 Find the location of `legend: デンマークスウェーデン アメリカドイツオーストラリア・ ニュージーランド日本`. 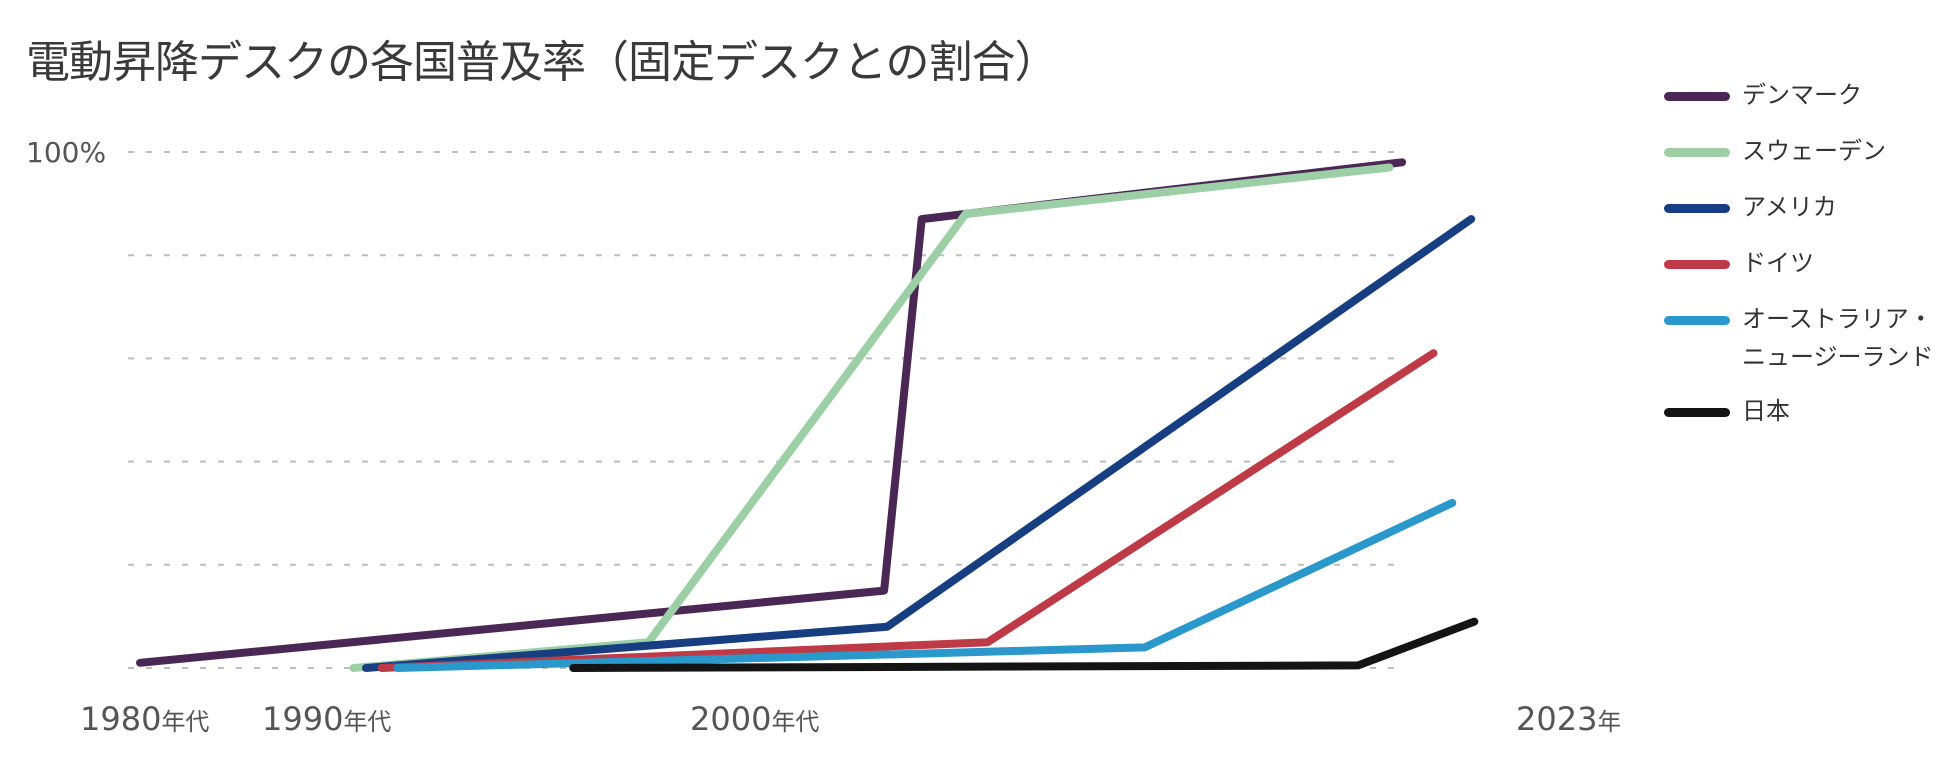

legend: デンマークスウェーデン アメリカドイツオーストラリア・ ニュージーランド日本 is located at coordinates (1800, 258).